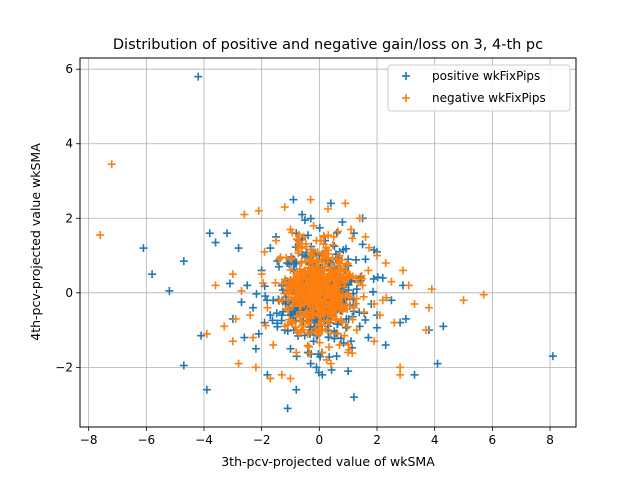  I want to click on legend-plus-positive, so click(406, 76).